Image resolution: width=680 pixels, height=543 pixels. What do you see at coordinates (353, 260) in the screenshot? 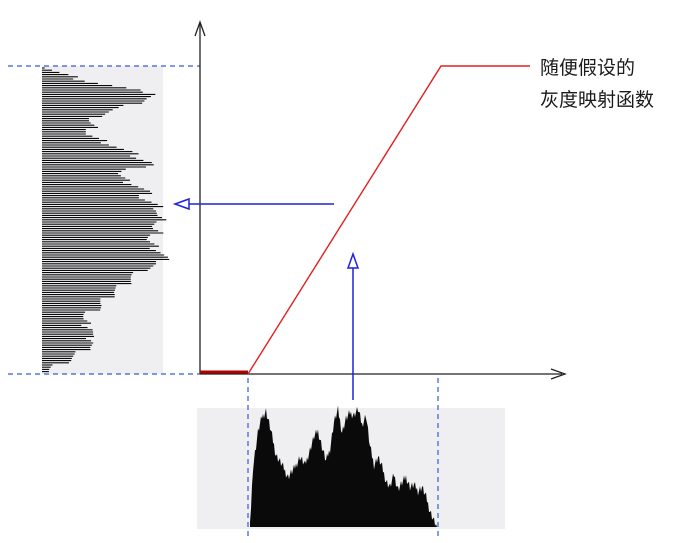
I see `up-open-arrowhead-icon` at bounding box center [353, 260].